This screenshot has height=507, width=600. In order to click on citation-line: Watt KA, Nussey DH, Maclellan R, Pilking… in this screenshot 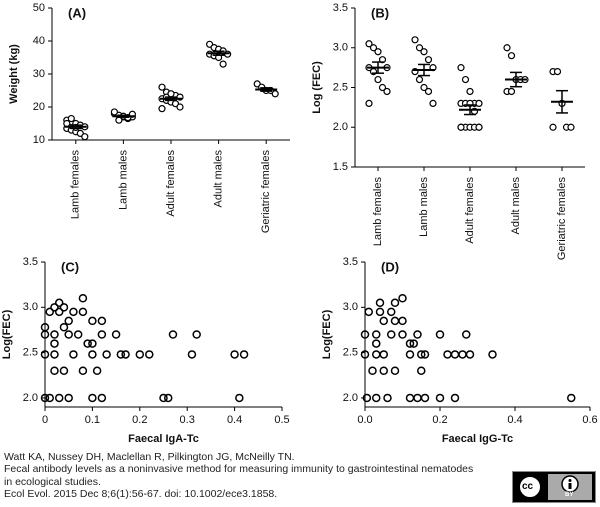, I will do `click(149, 457)`.